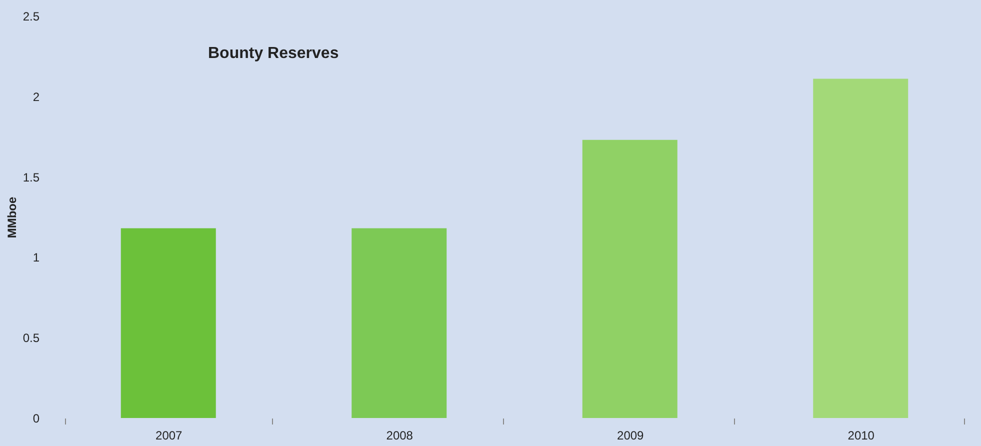 The image size is (981, 446). Describe the element at coordinates (36, 419) in the screenshot. I see `y-tick-label: 0` at that location.